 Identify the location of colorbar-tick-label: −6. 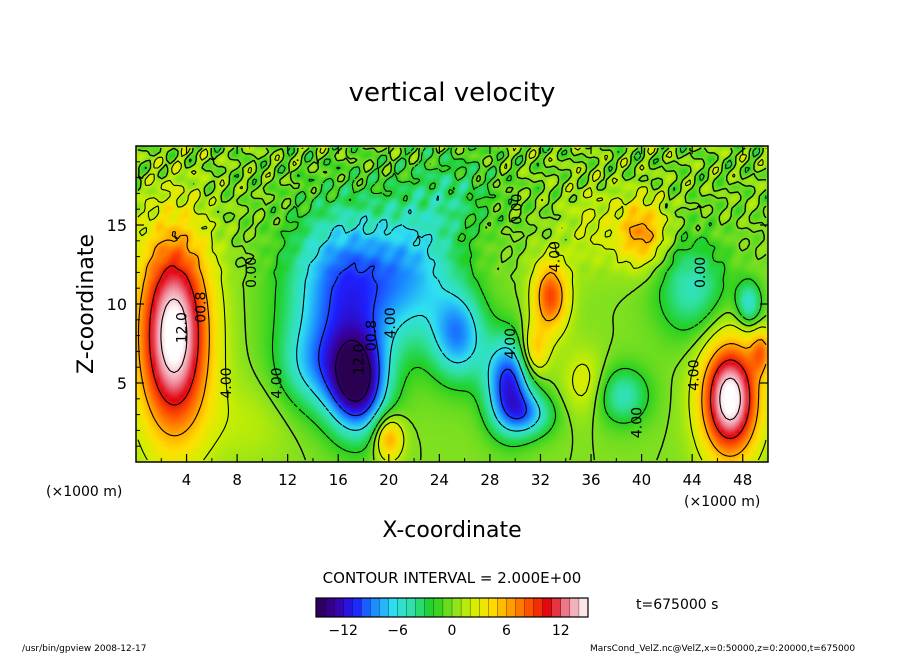
(397, 631).